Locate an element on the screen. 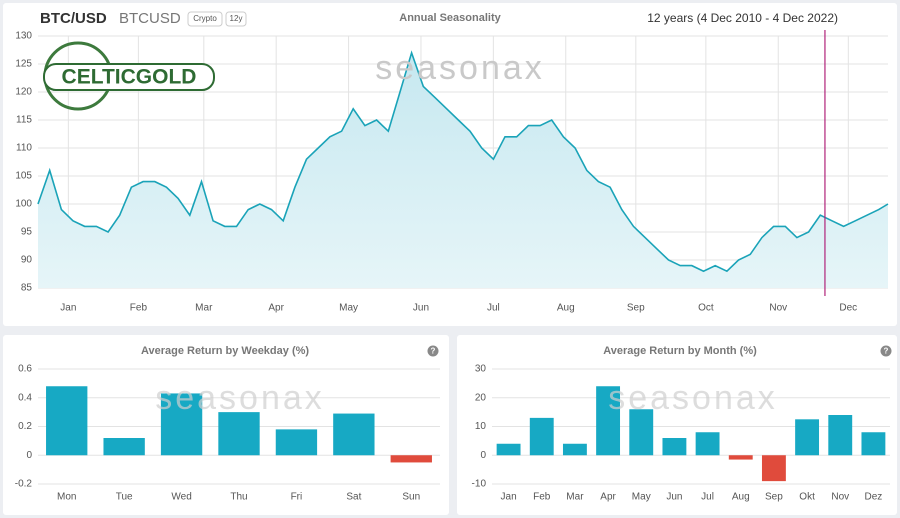 The height and width of the screenshot is (518, 900). y-tick-label: 90 is located at coordinates (27, 260).